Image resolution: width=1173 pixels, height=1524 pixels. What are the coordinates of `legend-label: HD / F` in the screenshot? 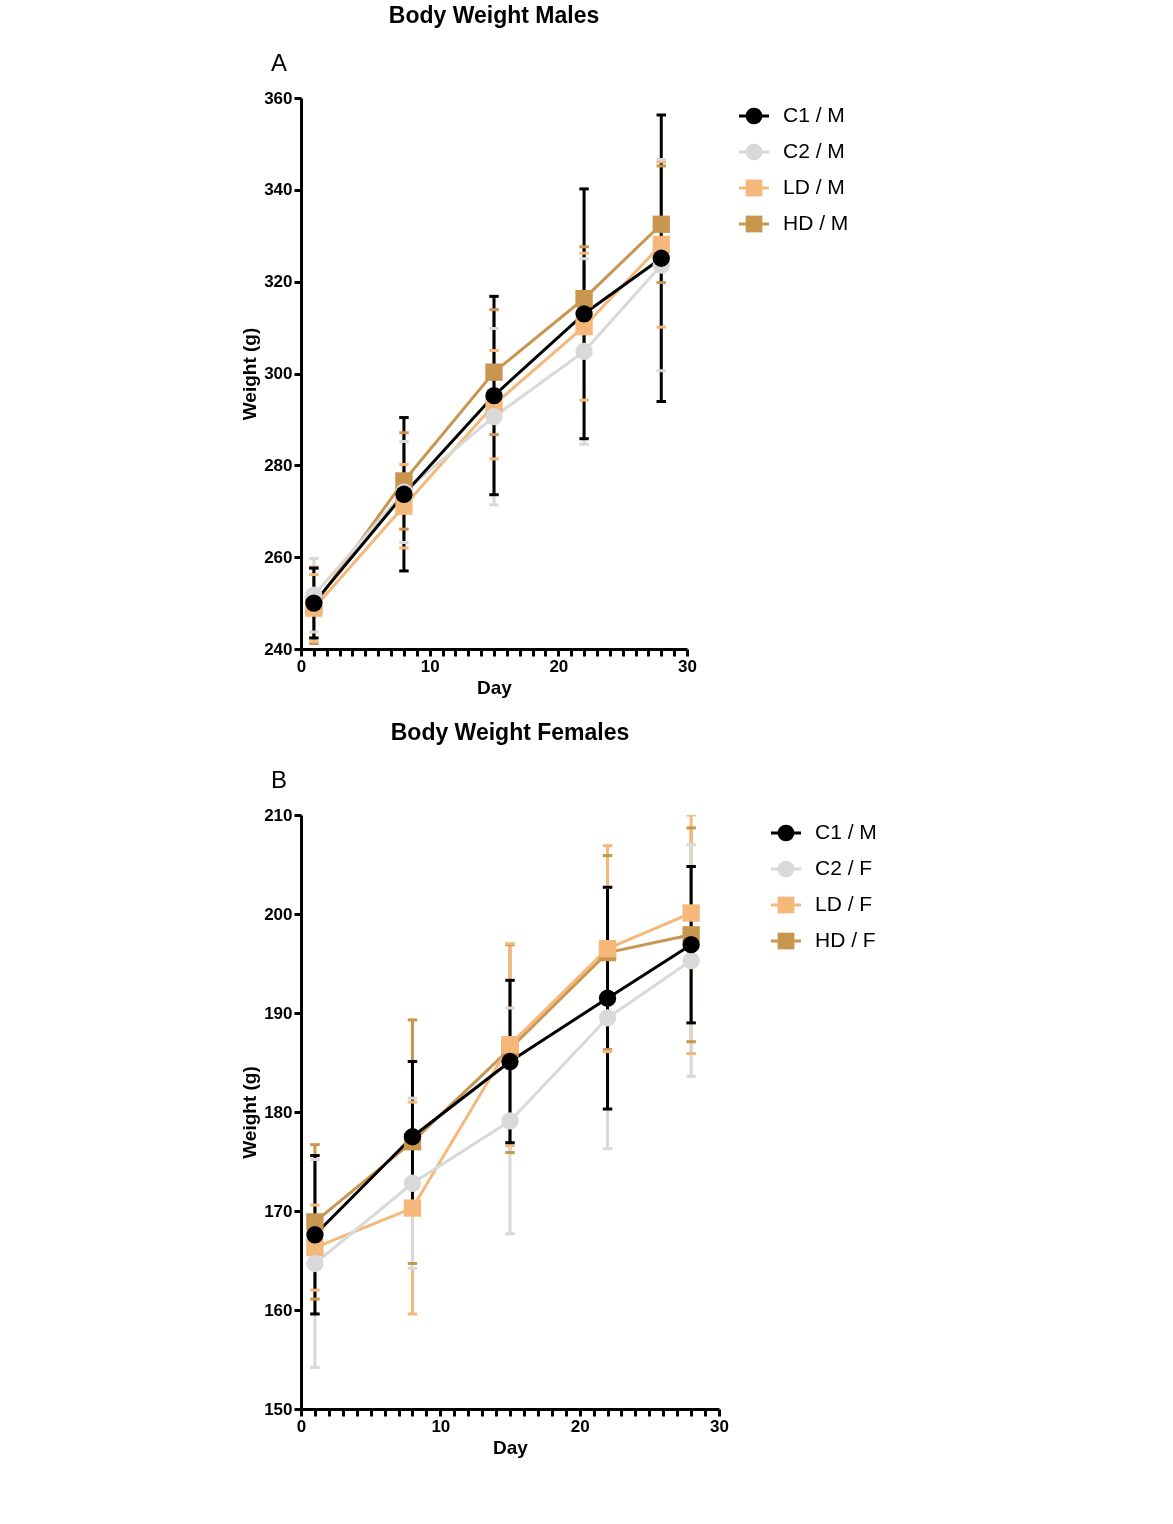 It's located at (845, 939).